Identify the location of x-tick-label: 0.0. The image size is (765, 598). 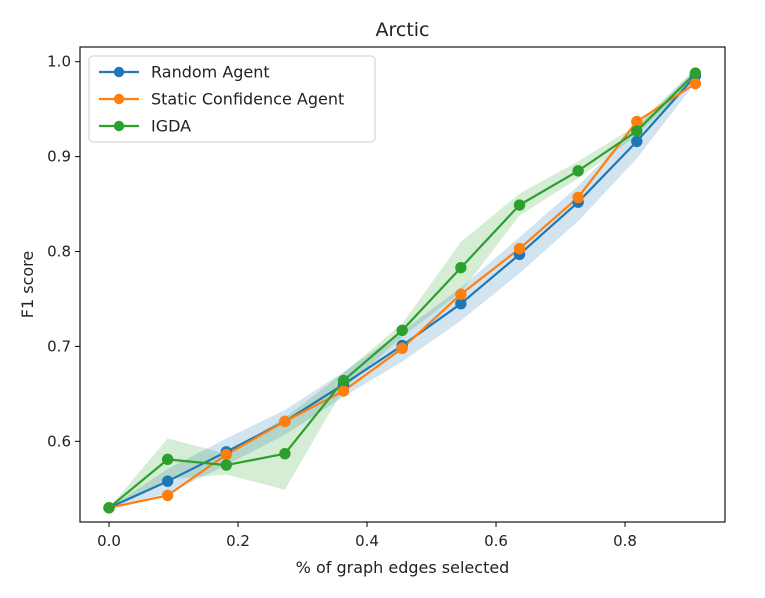
(109, 541).